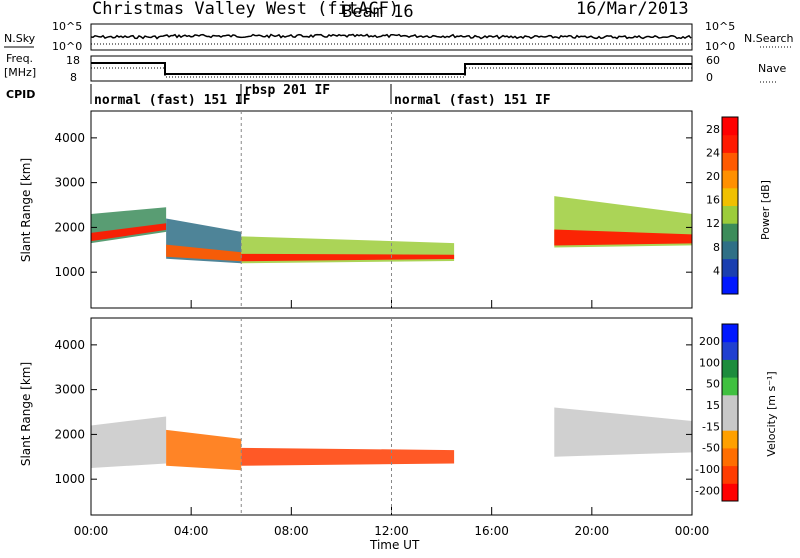  What do you see at coordinates (391, 230) in the screenshot?
I see `power-echo-bands` at bounding box center [391, 230].